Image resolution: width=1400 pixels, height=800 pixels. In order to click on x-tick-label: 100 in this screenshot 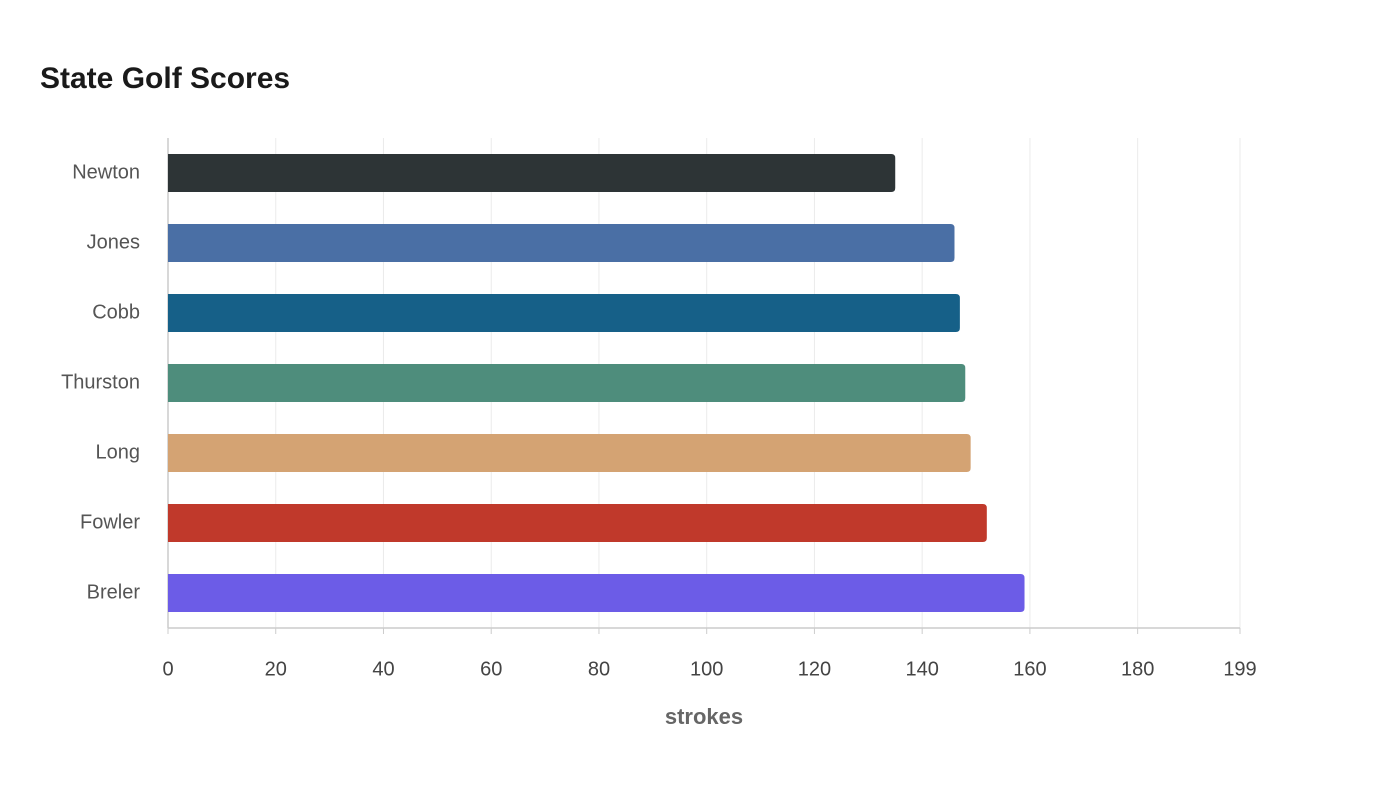, I will do `click(706, 669)`.